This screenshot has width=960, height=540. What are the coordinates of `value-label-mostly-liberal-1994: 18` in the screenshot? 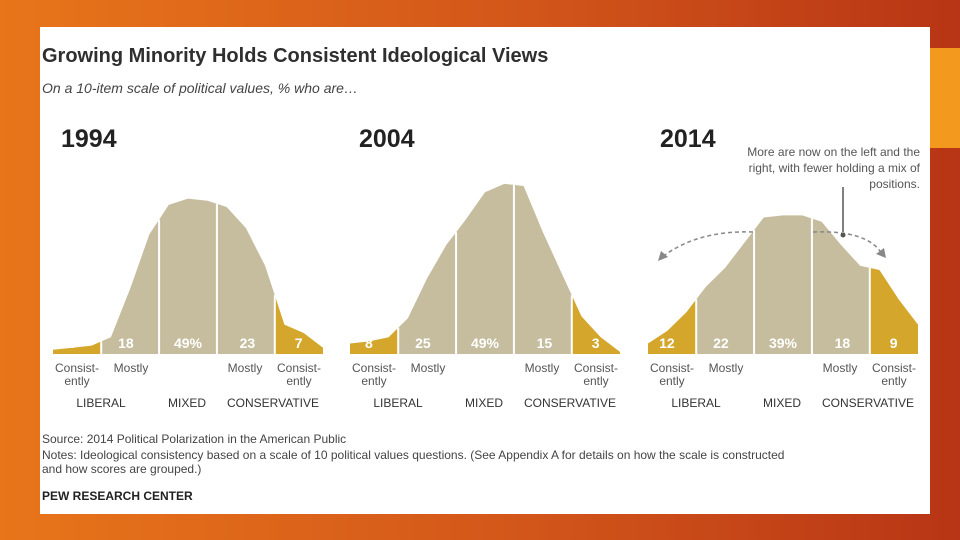 It's located at (126, 343).